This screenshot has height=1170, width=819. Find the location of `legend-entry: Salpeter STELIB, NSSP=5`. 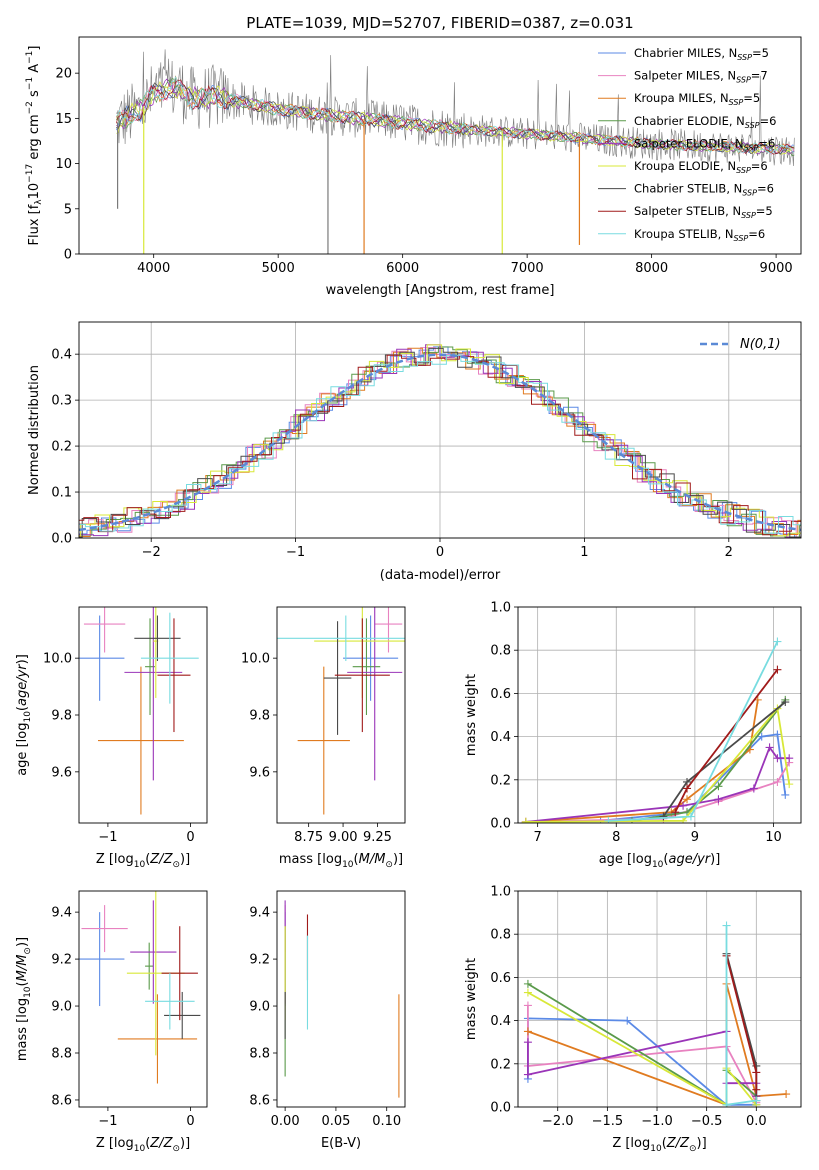

legend-entry: Salpeter STELIB, NSSP=5 is located at coordinates (685, 212).